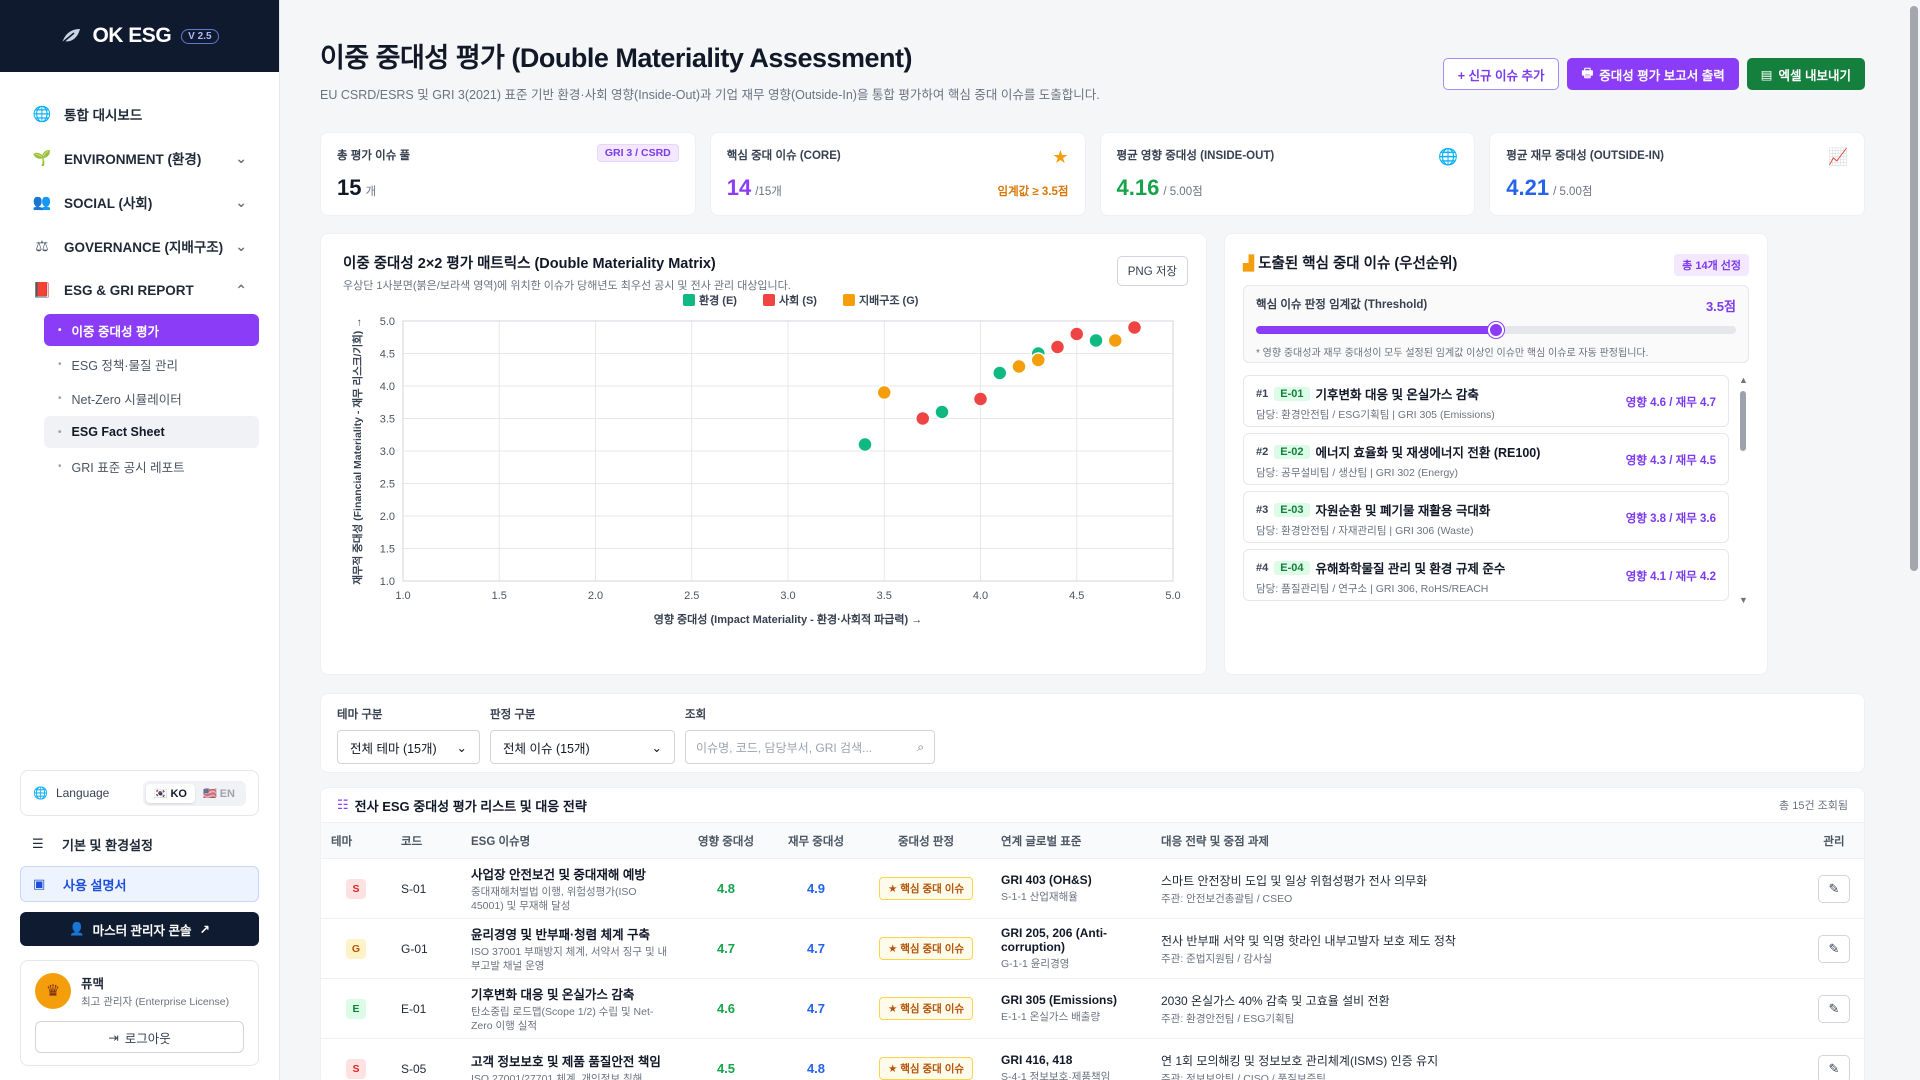 The image size is (1920, 1080). I want to click on page-scroll-thumb, so click(1914, 288).